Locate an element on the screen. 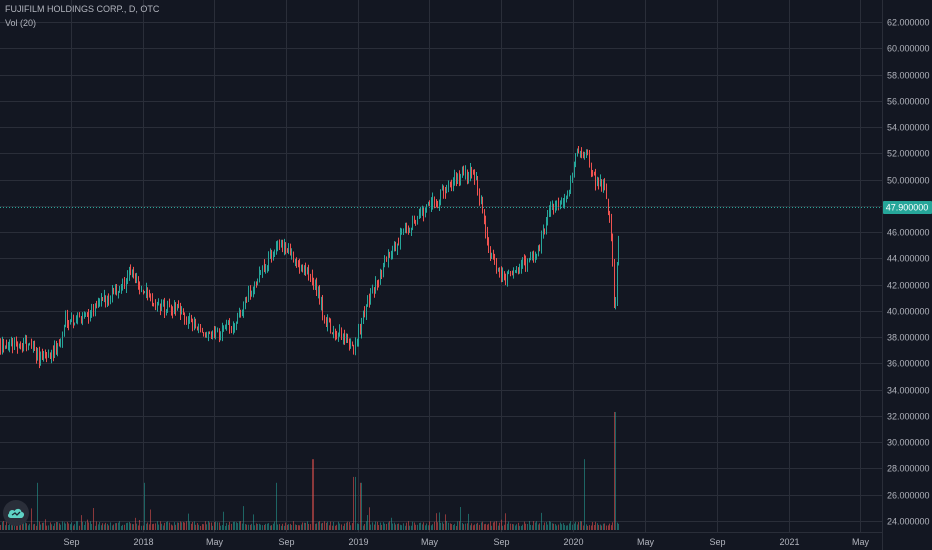 The height and width of the screenshot is (550, 932). time-axis: Sep 2018 May Sep 2019 May Sep 2020 May Sep 2021 May is located at coordinates (466, 542).